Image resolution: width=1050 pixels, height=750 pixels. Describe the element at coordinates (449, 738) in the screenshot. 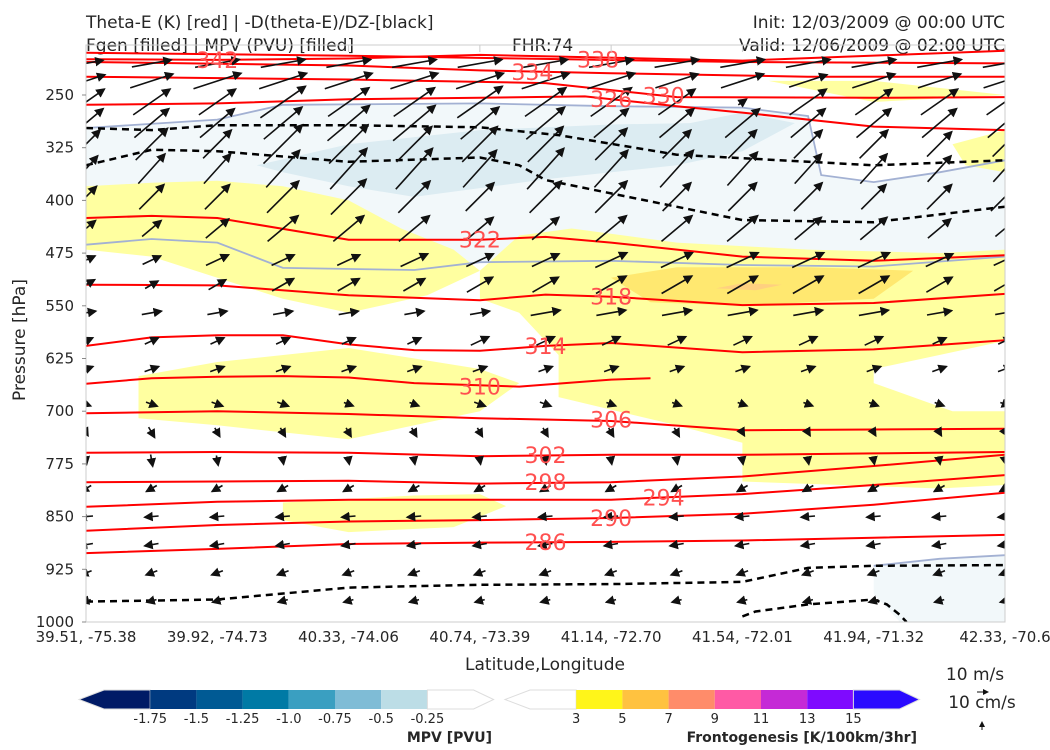

I see `colorbar-label: MPV [PVU]` at that location.